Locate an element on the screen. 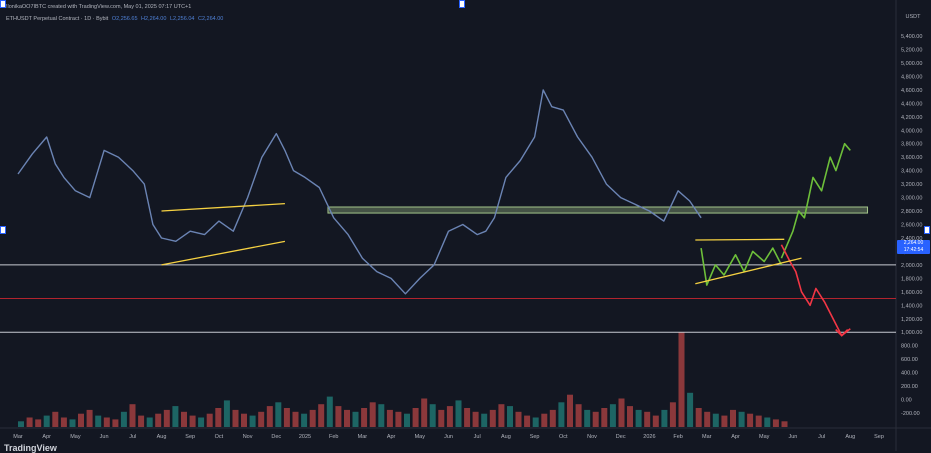 Image resolution: width=931 pixels, height=453 pixels. y-tick-label: -200.00 is located at coordinates (910, 414).